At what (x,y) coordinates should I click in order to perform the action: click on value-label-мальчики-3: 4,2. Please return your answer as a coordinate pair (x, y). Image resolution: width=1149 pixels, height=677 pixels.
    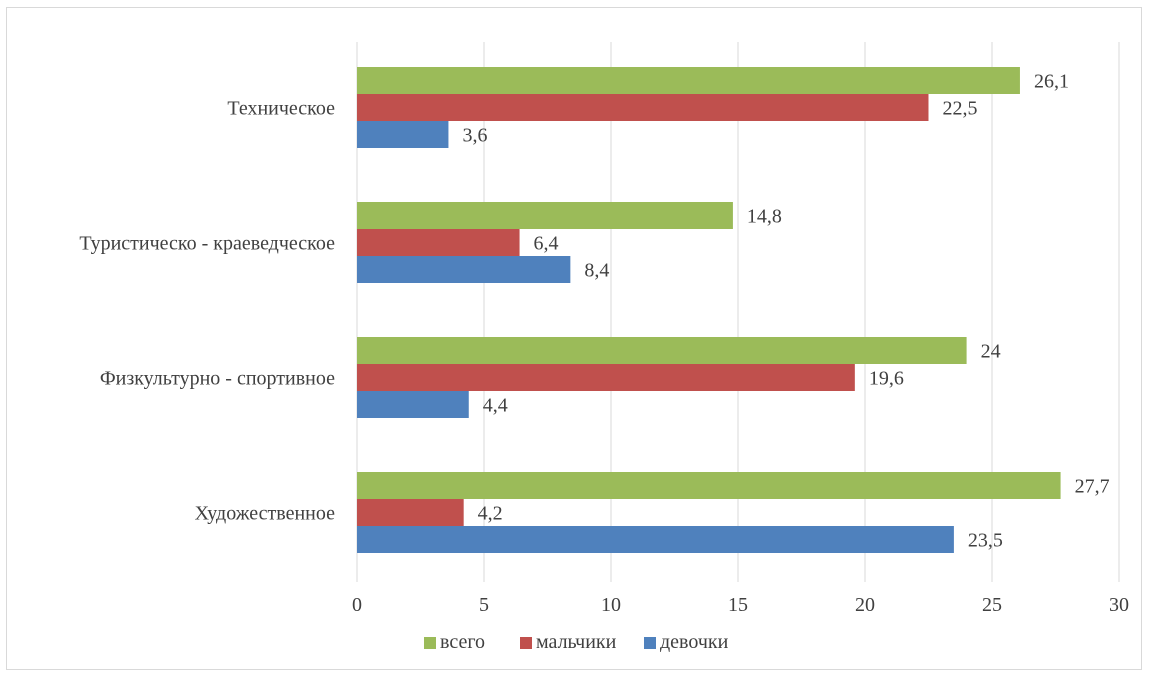
    Looking at the image, I should click on (490, 514).